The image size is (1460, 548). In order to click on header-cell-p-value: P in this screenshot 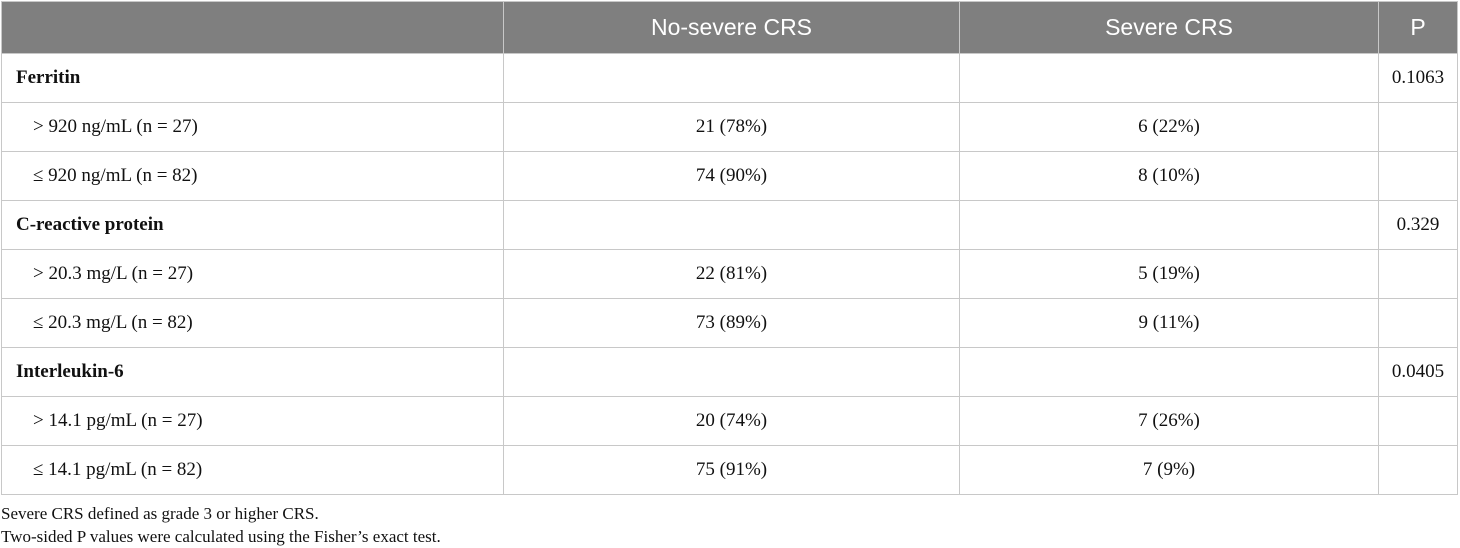, I will do `click(1418, 27)`.